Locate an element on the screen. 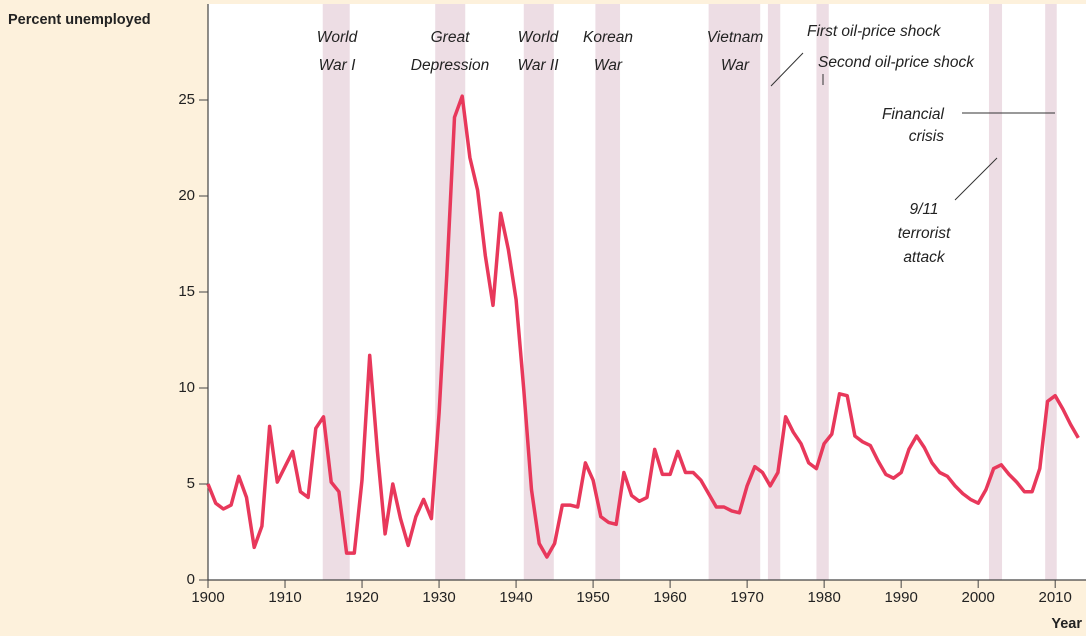  period-label: 9/11 is located at coordinates (923, 209).